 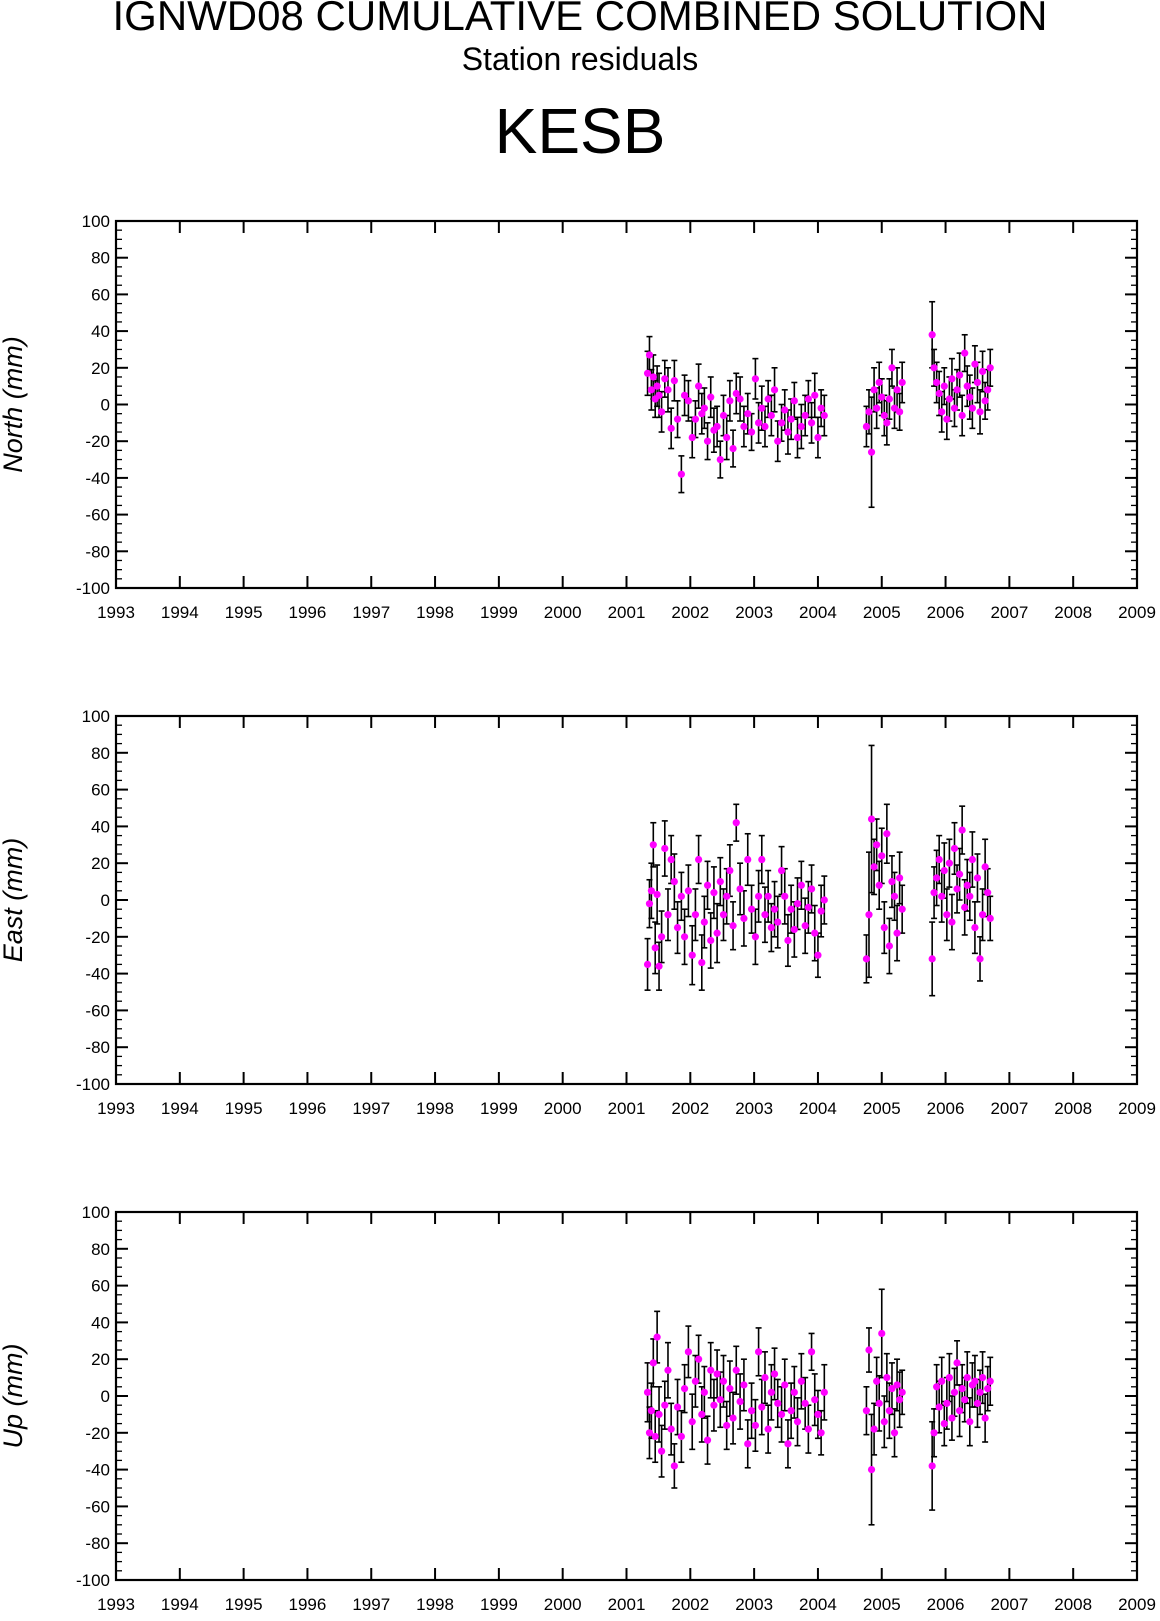 I want to click on x-tick-label: 2008, so click(x=1073, y=1604).